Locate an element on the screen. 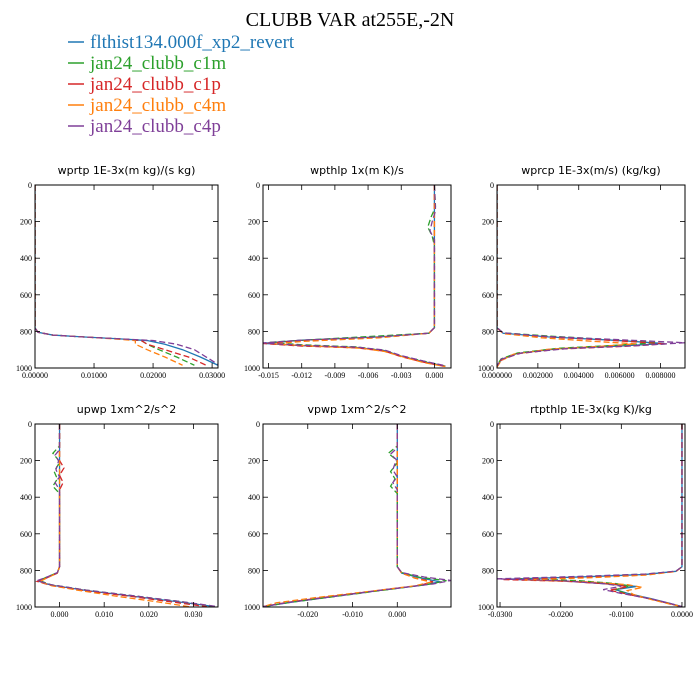  x-tick-label: 0.008000 is located at coordinates (660, 375).